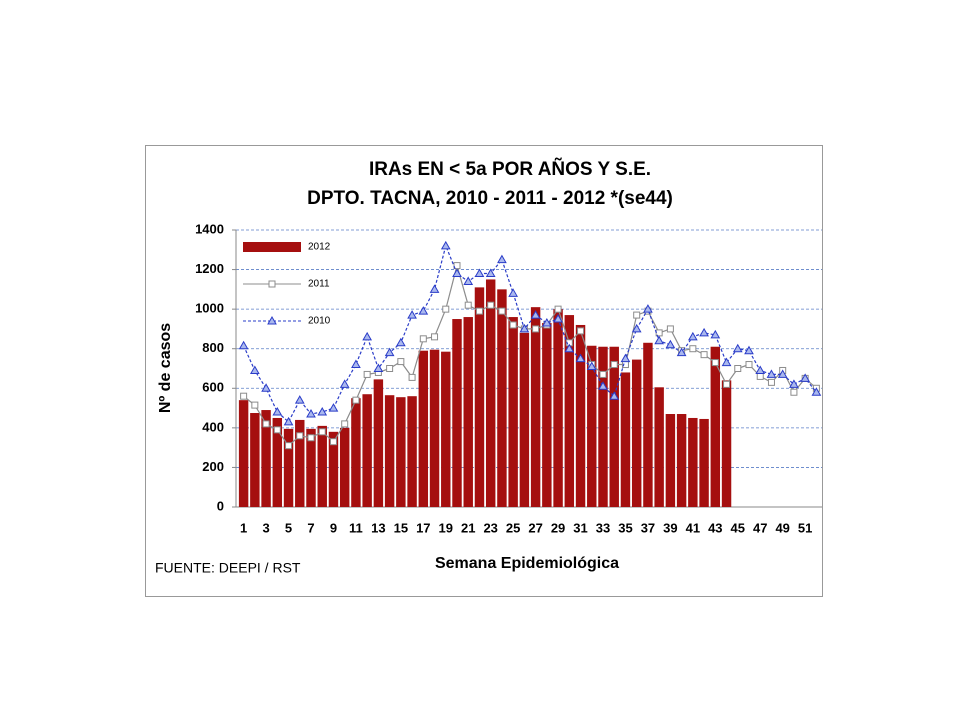  I want to click on x-tick-label: 49, so click(782, 527).